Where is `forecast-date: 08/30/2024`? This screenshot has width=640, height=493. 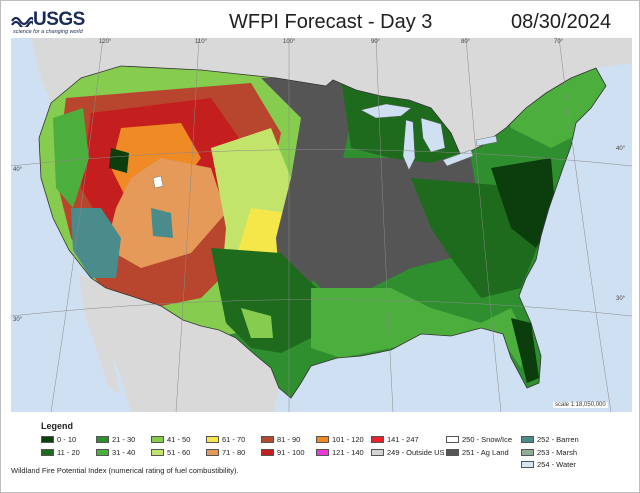
forecast-date: 08/30/2024 is located at coordinates (561, 22).